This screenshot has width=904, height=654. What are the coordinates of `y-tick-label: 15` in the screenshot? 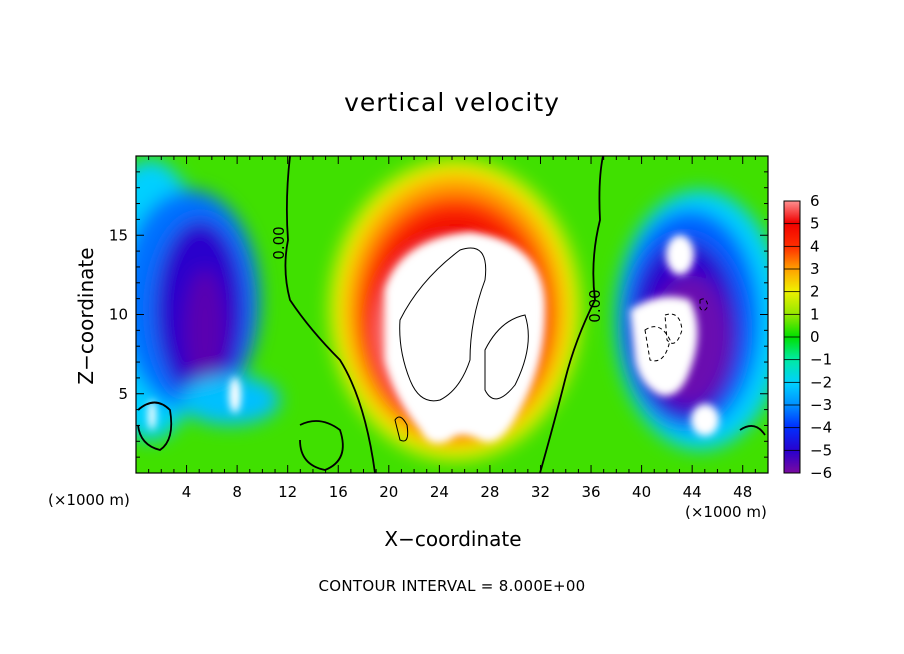 It's located at (118, 235).